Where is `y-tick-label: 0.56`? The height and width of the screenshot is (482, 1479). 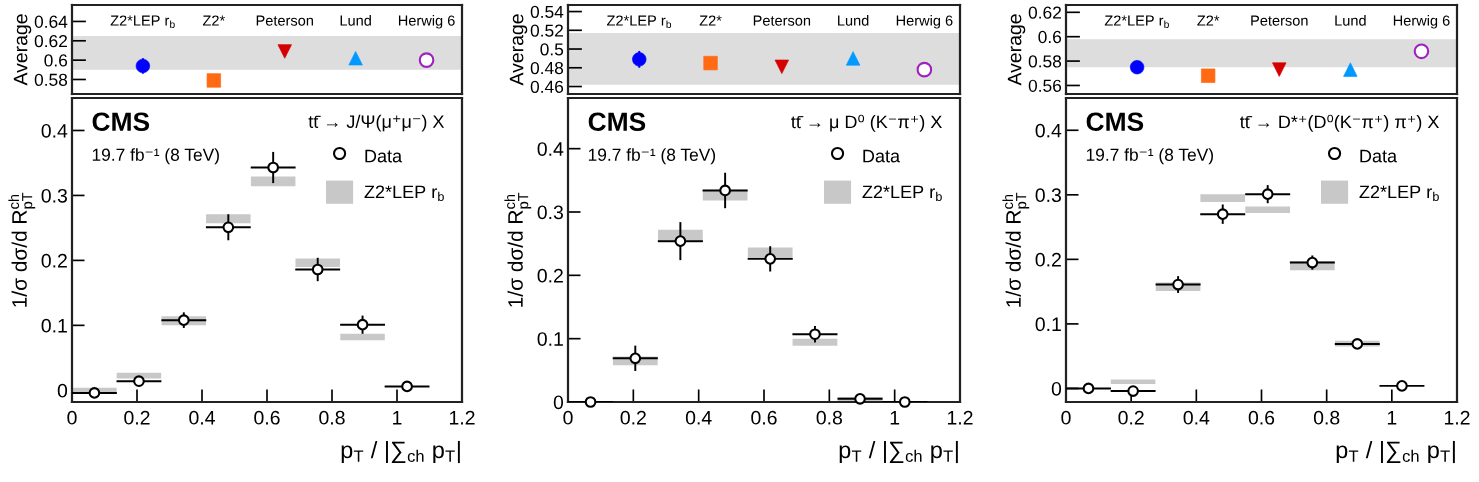 y-tick-label: 0.56 is located at coordinates (1045, 85).